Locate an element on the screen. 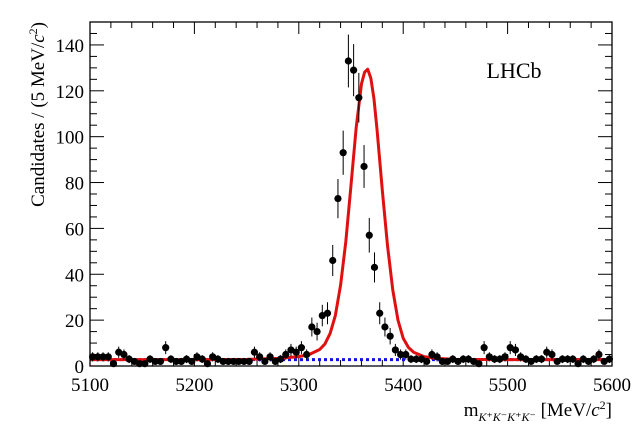 The image size is (644, 436). y-axis-title-suffix: ) is located at coordinates (38, 25).